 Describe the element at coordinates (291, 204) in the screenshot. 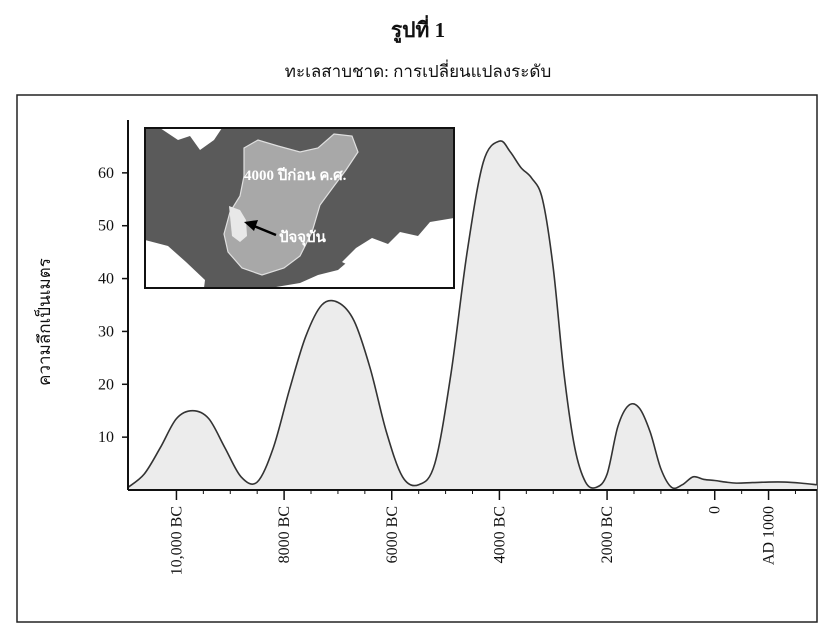

I see `inset-ancient-lake` at that location.